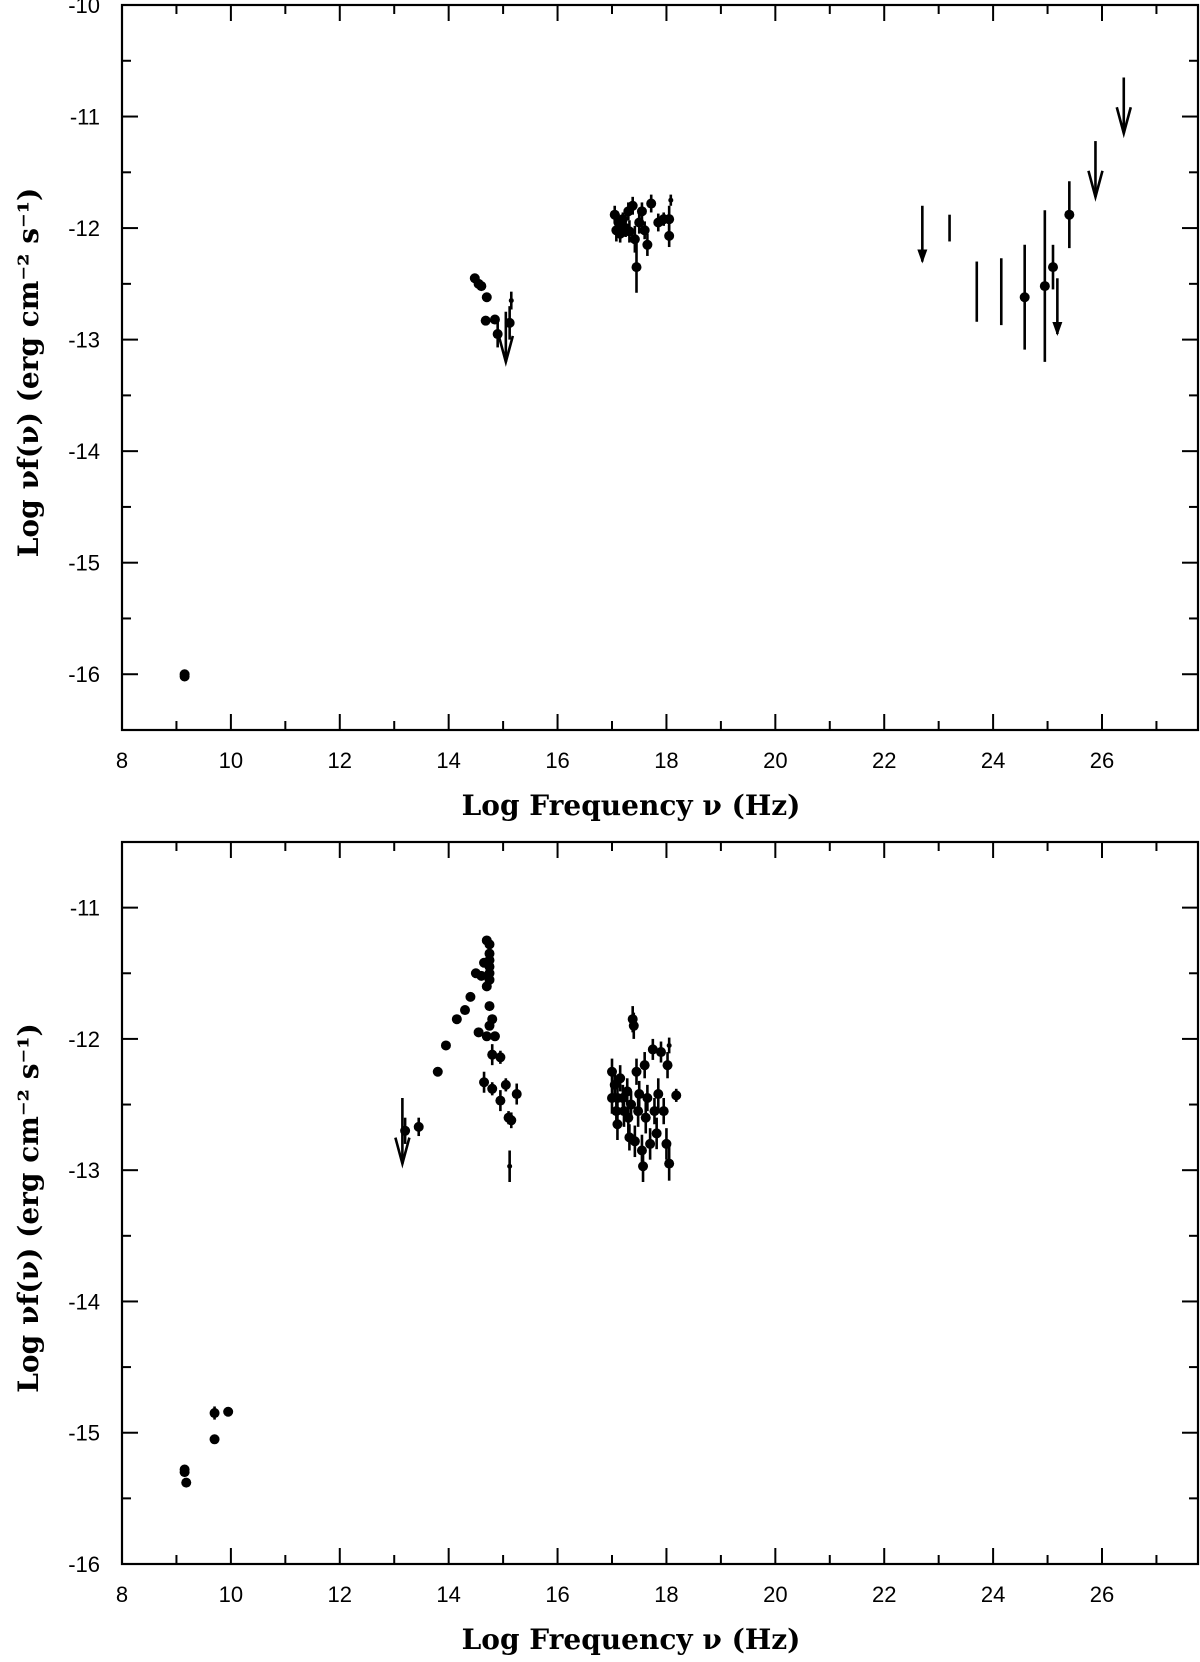 This screenshot has height=1662, width=1200. I want to click on x-tick-label: 24, so click(993, 1594).